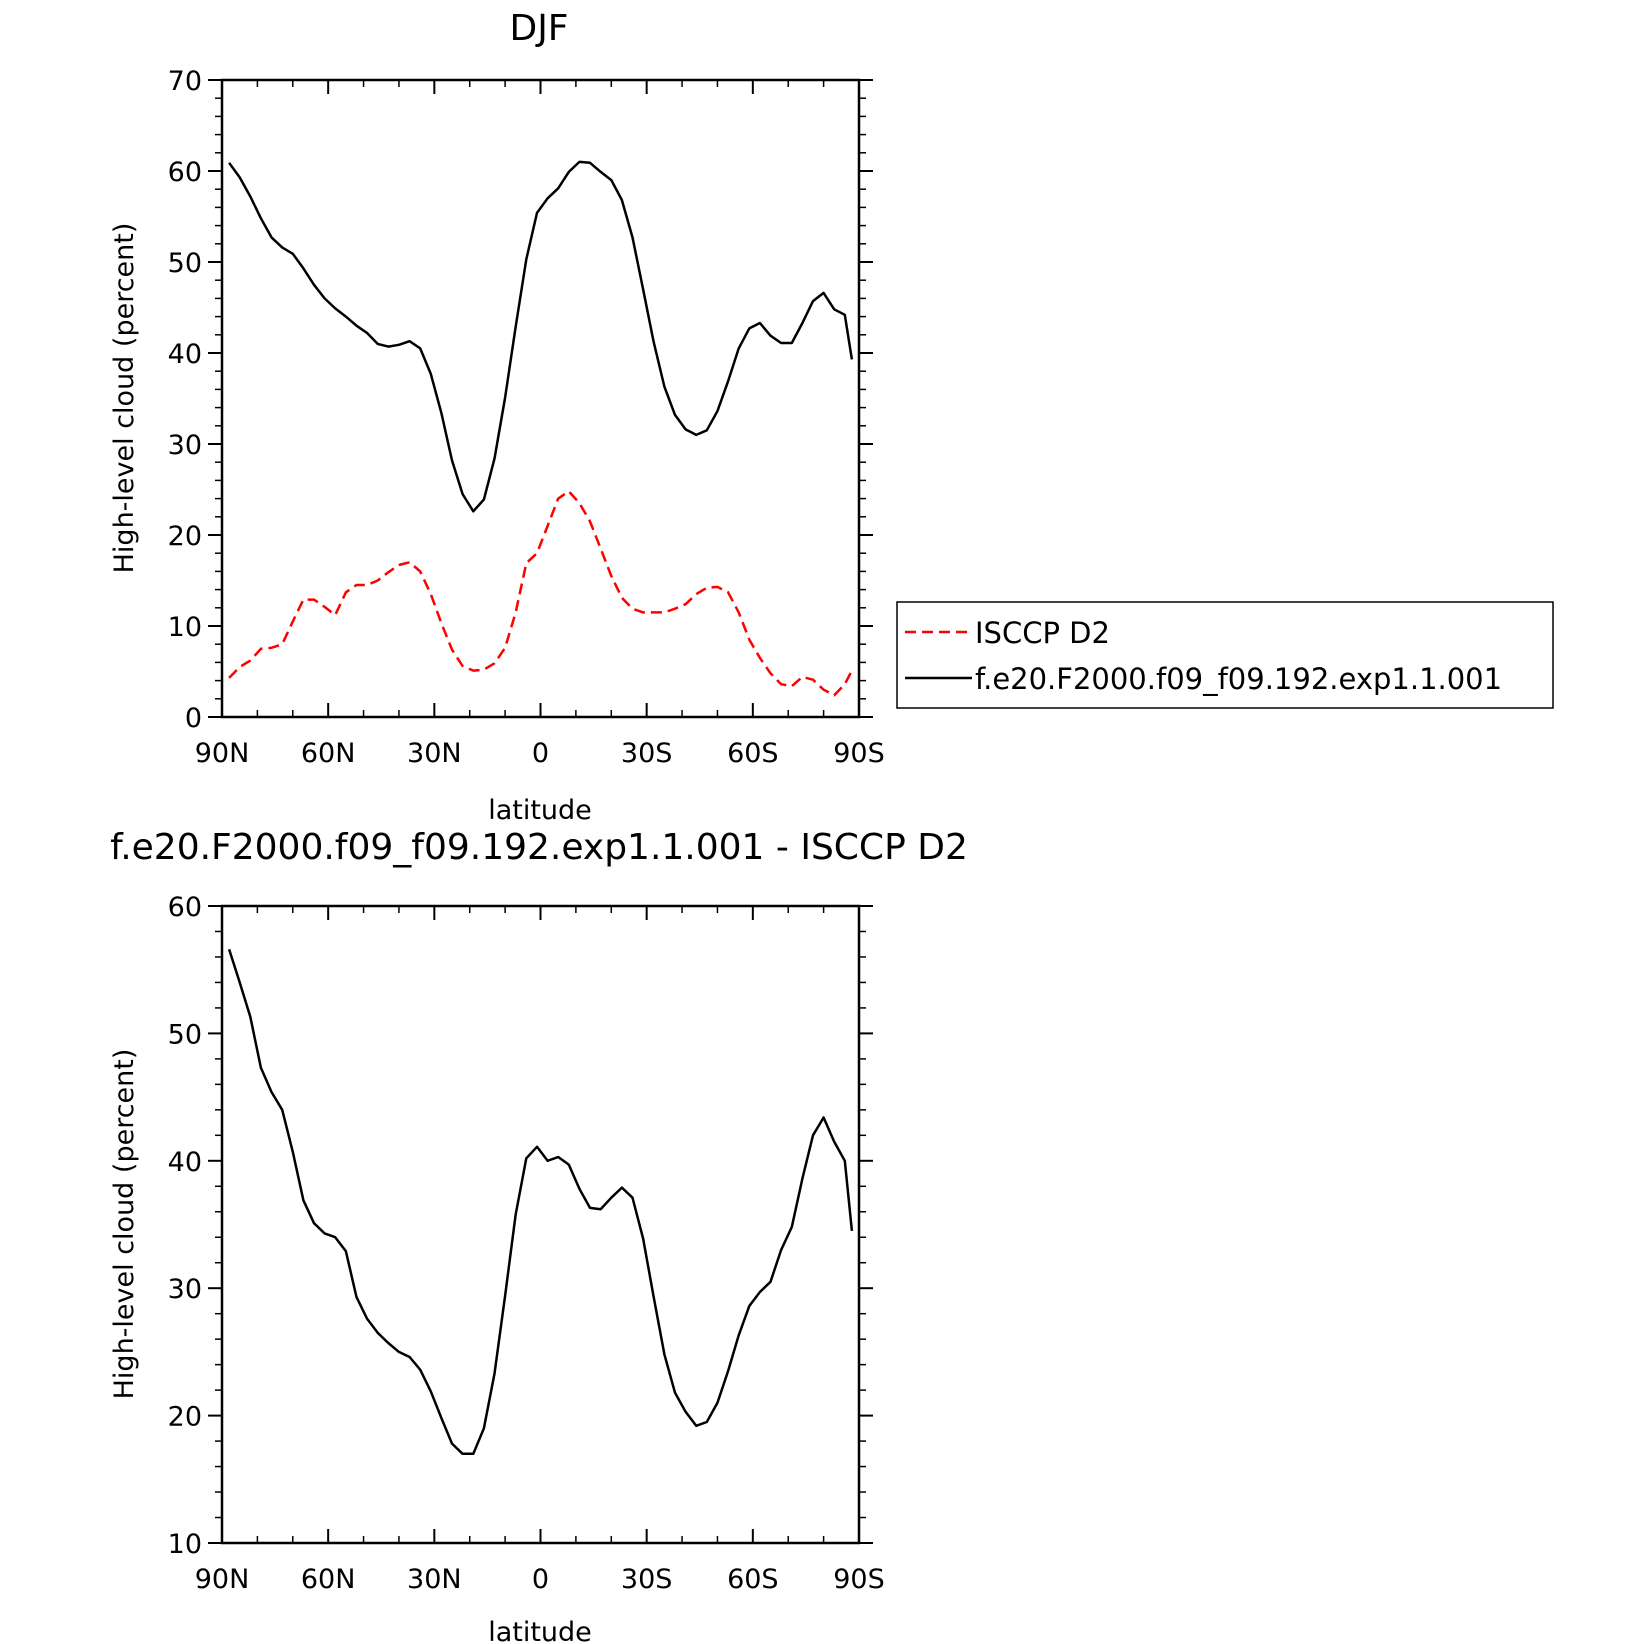 The width and height of the screenshot is (1649, 1644). Describe the element at coordinates (538, 28) in the screenshot. I see `chart-title: DJF` at that location.